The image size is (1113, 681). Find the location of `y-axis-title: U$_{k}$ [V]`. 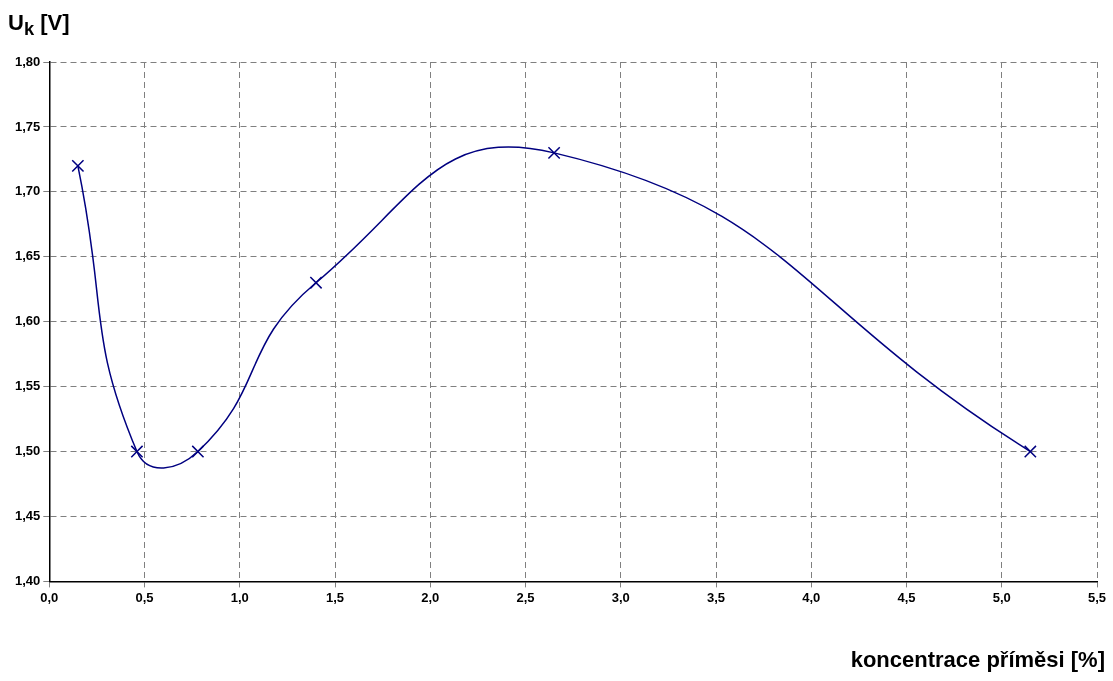

y-axis-title: U$_{k}$ [V] is located at coordinates (39, 25).